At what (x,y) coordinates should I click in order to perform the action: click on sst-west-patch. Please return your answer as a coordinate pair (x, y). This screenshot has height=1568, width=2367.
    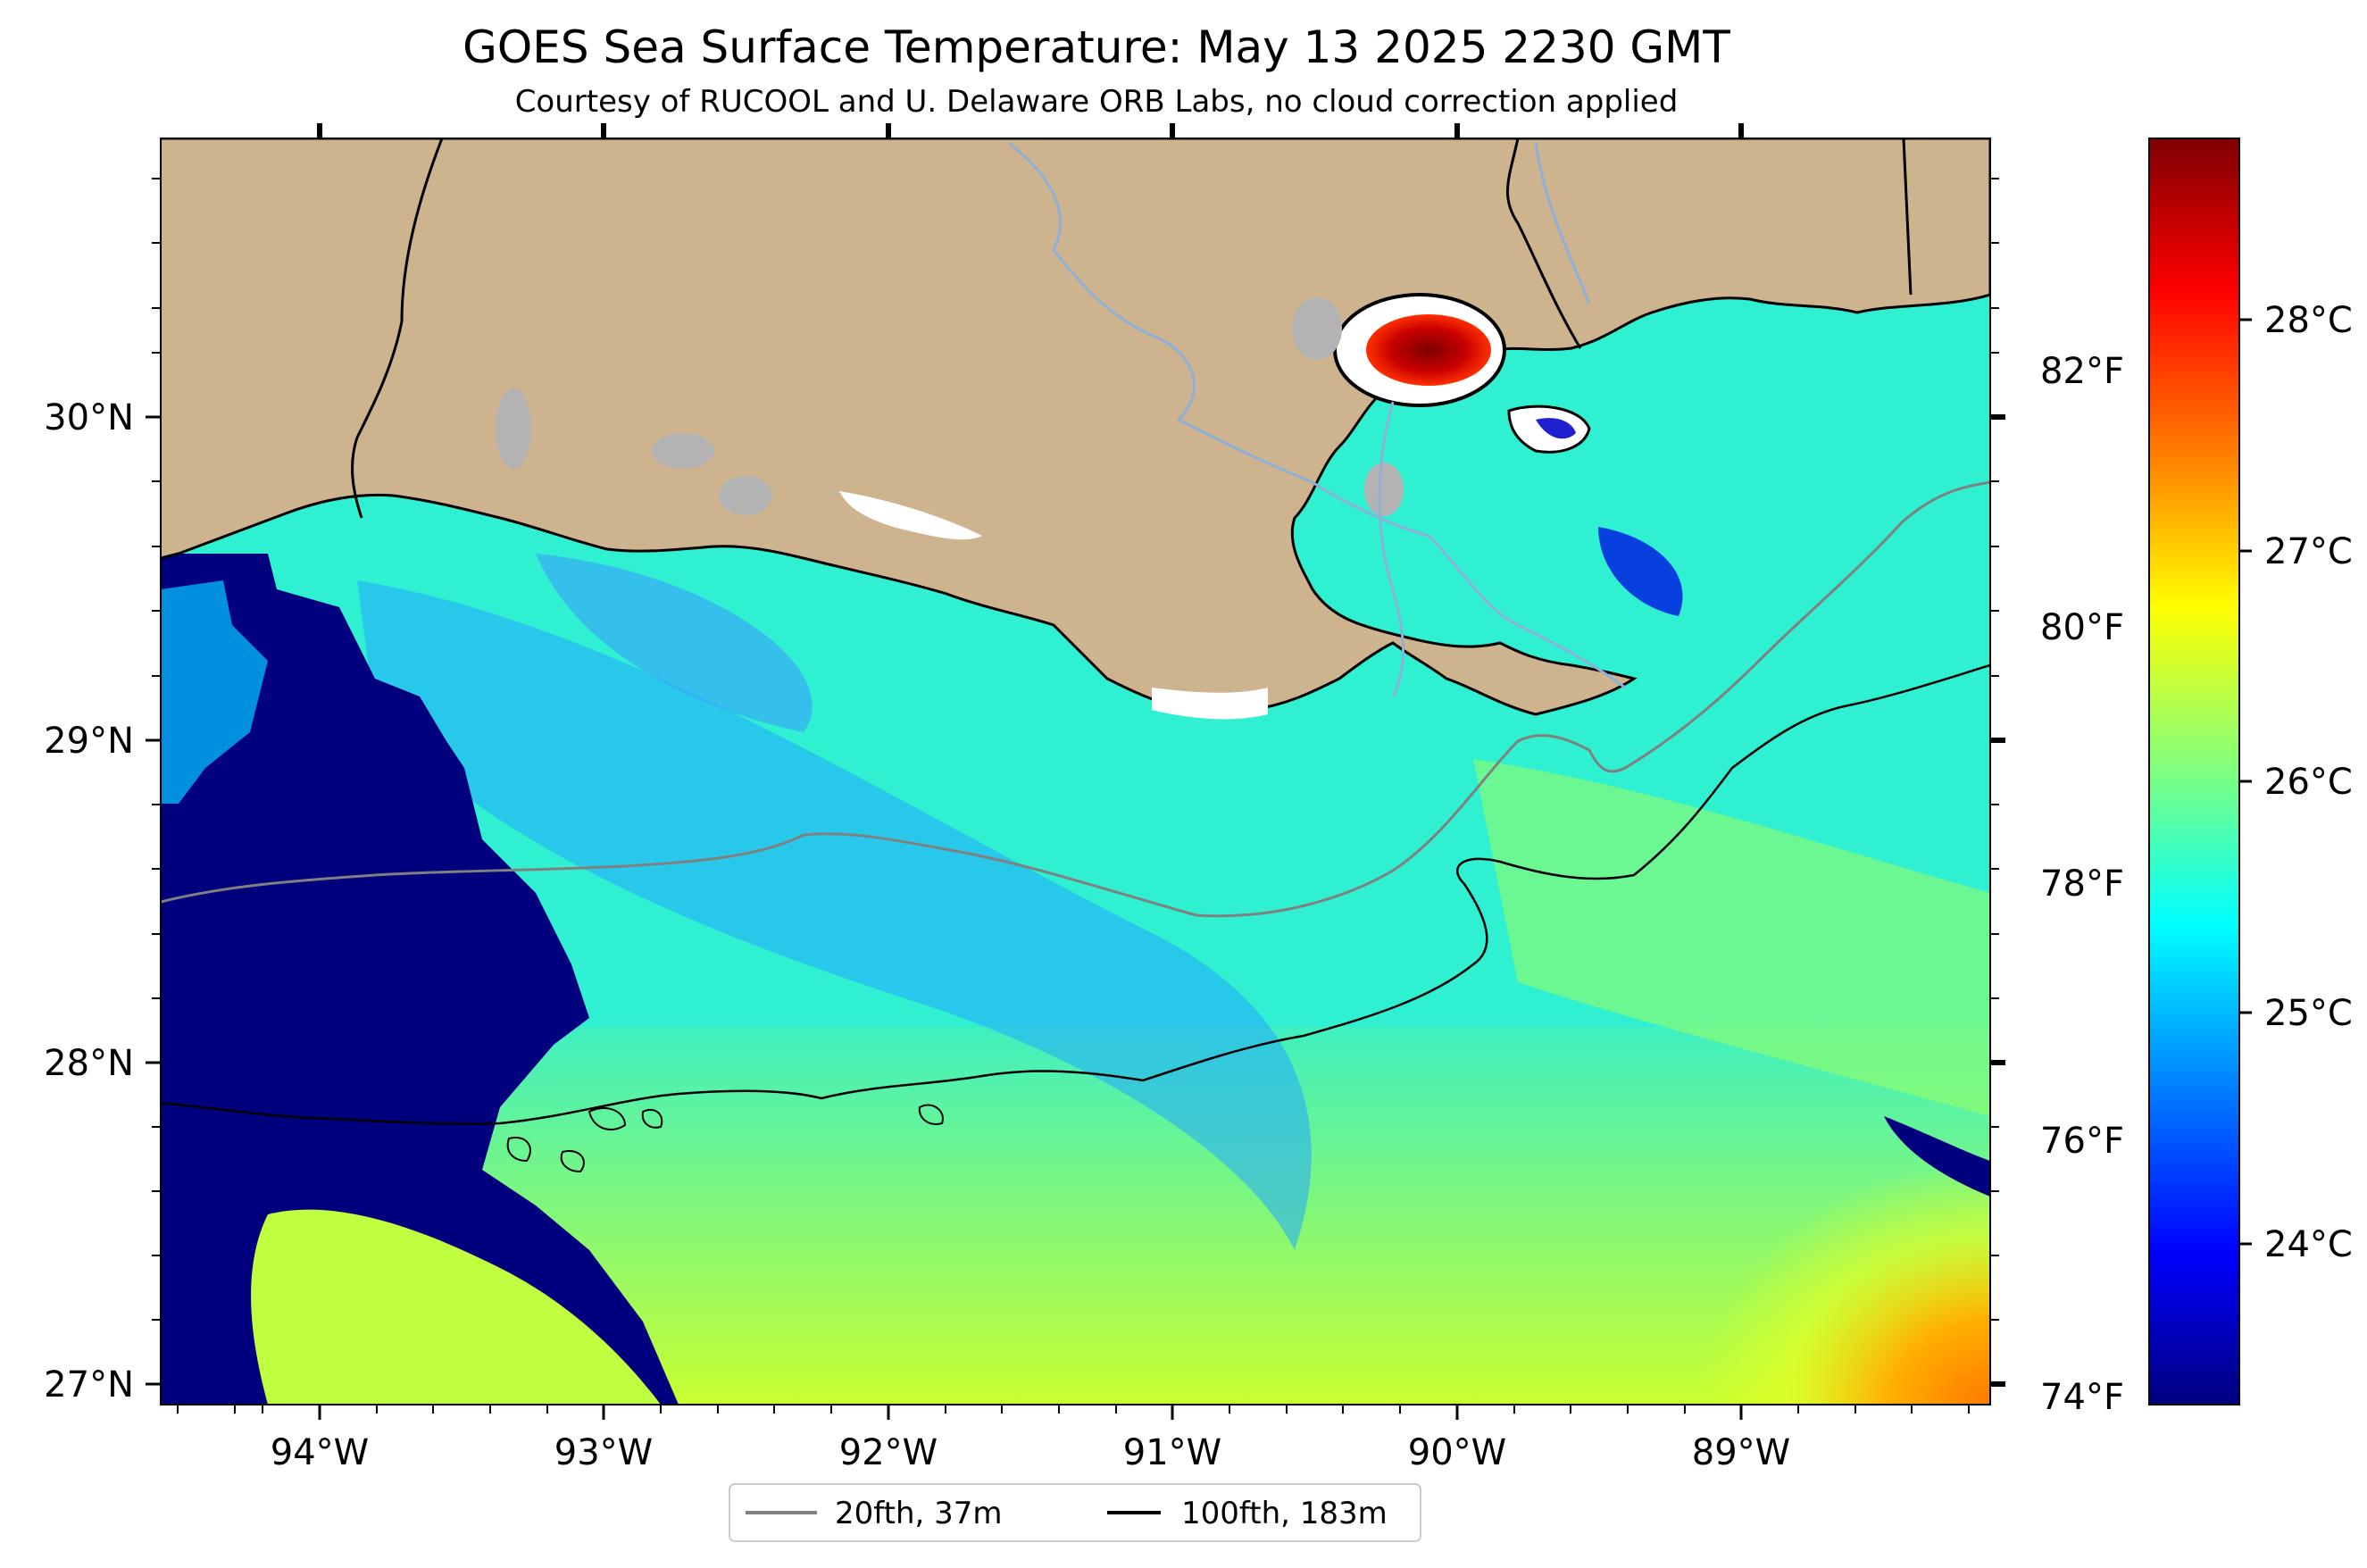
    Looking at the image, I should click on (214, 692).